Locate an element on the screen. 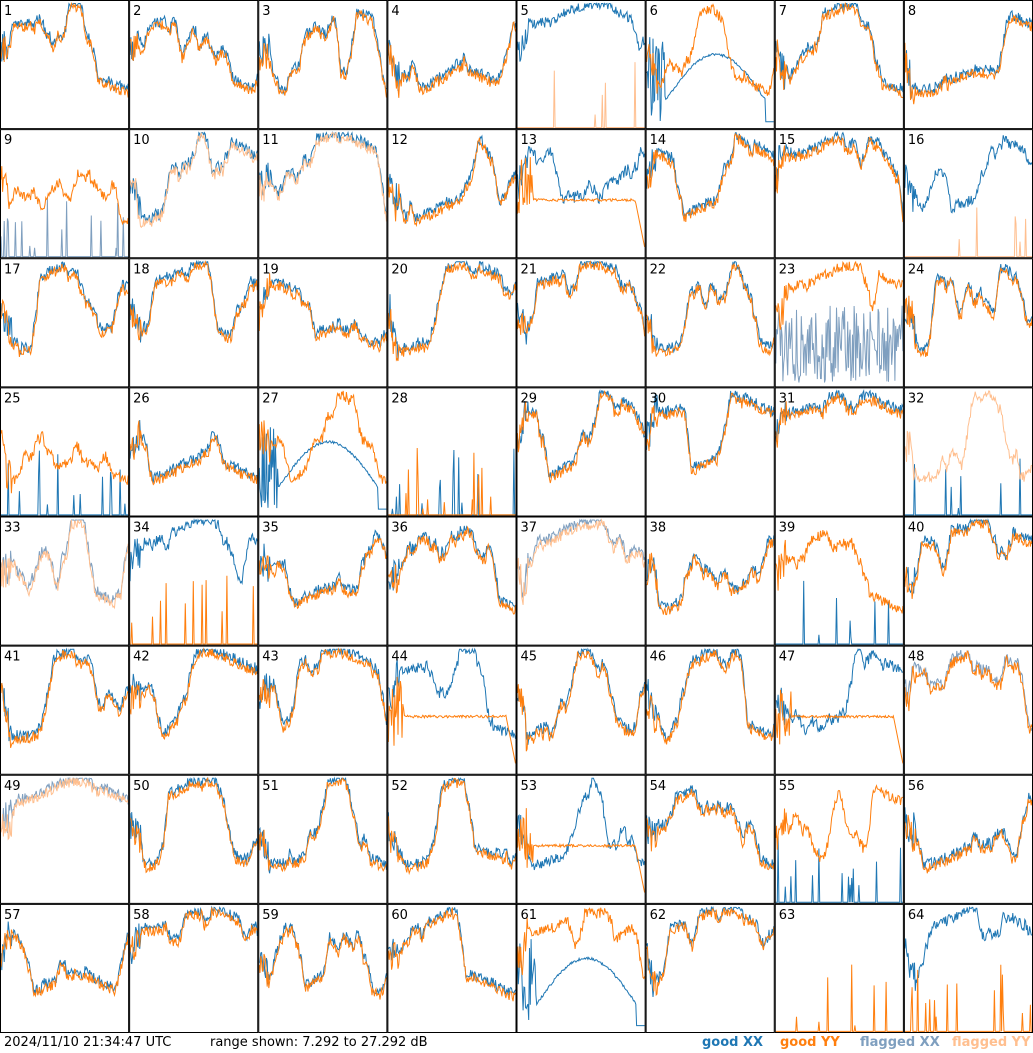 The width and height of the screenshot is (1033, 1053). panel-5: 5 is located at coordinates (581, 65).